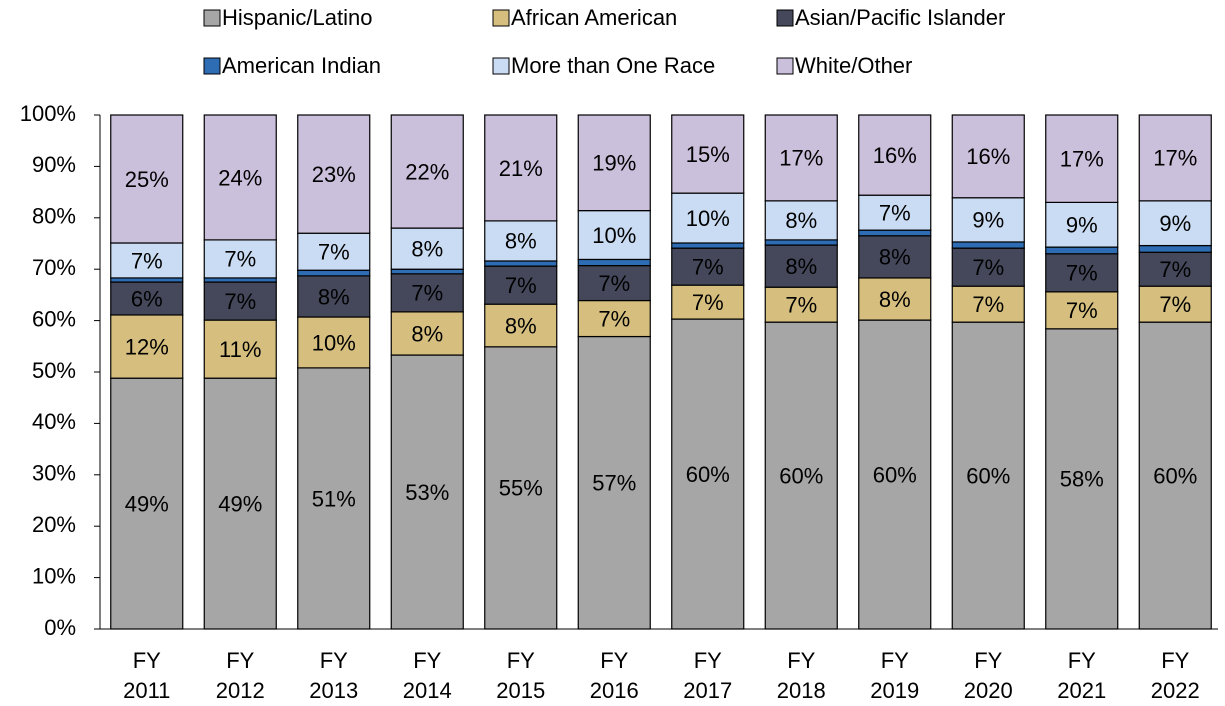  What do you see at coordinates (614, 163) in the screenshot?
I see `data-label: 19%` at bounding box center [614, 163].